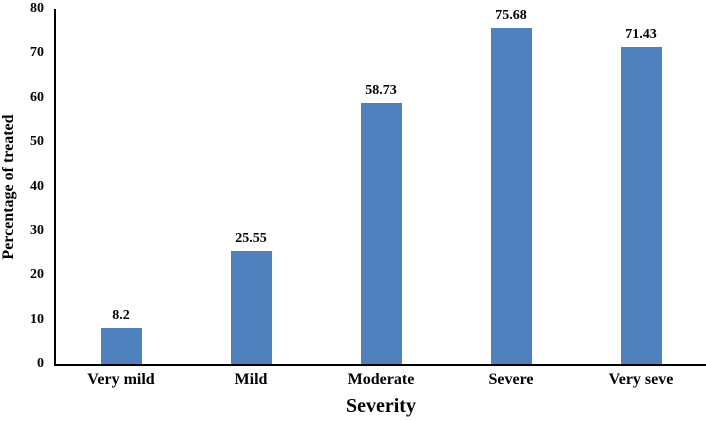 The height and width of the screenshot is (421, 706). I want to click on bar-value-label-very-seve: 71.43, so click(641, 35).